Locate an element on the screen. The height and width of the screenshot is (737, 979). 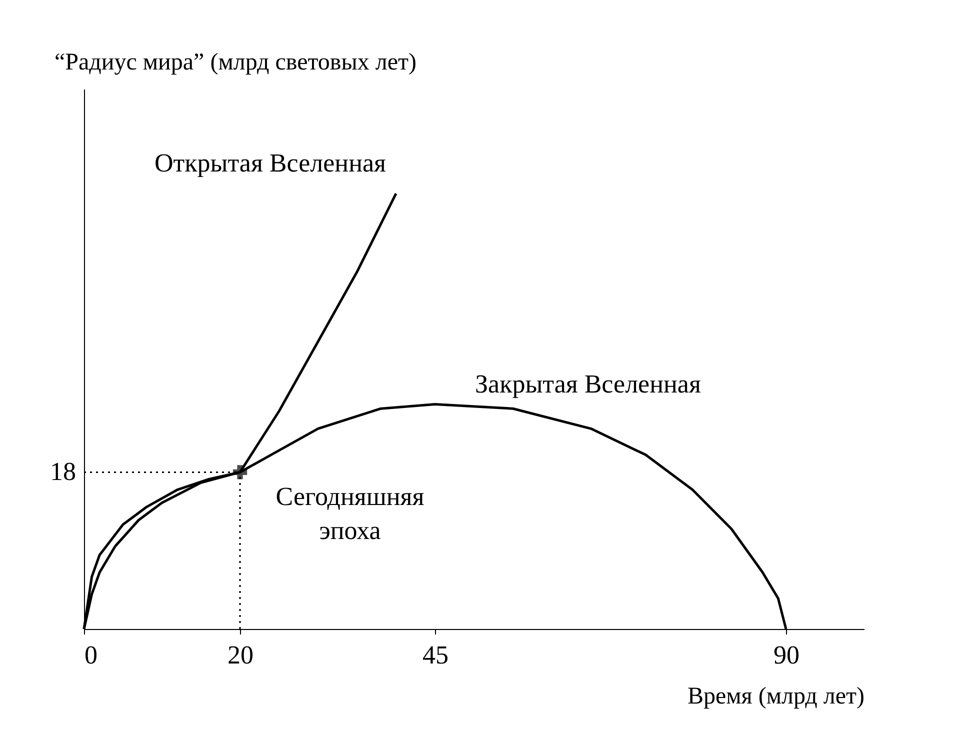
y-axis-title: “Радиус мира” (млрд световых лет) is located at coordinates (235, 63).